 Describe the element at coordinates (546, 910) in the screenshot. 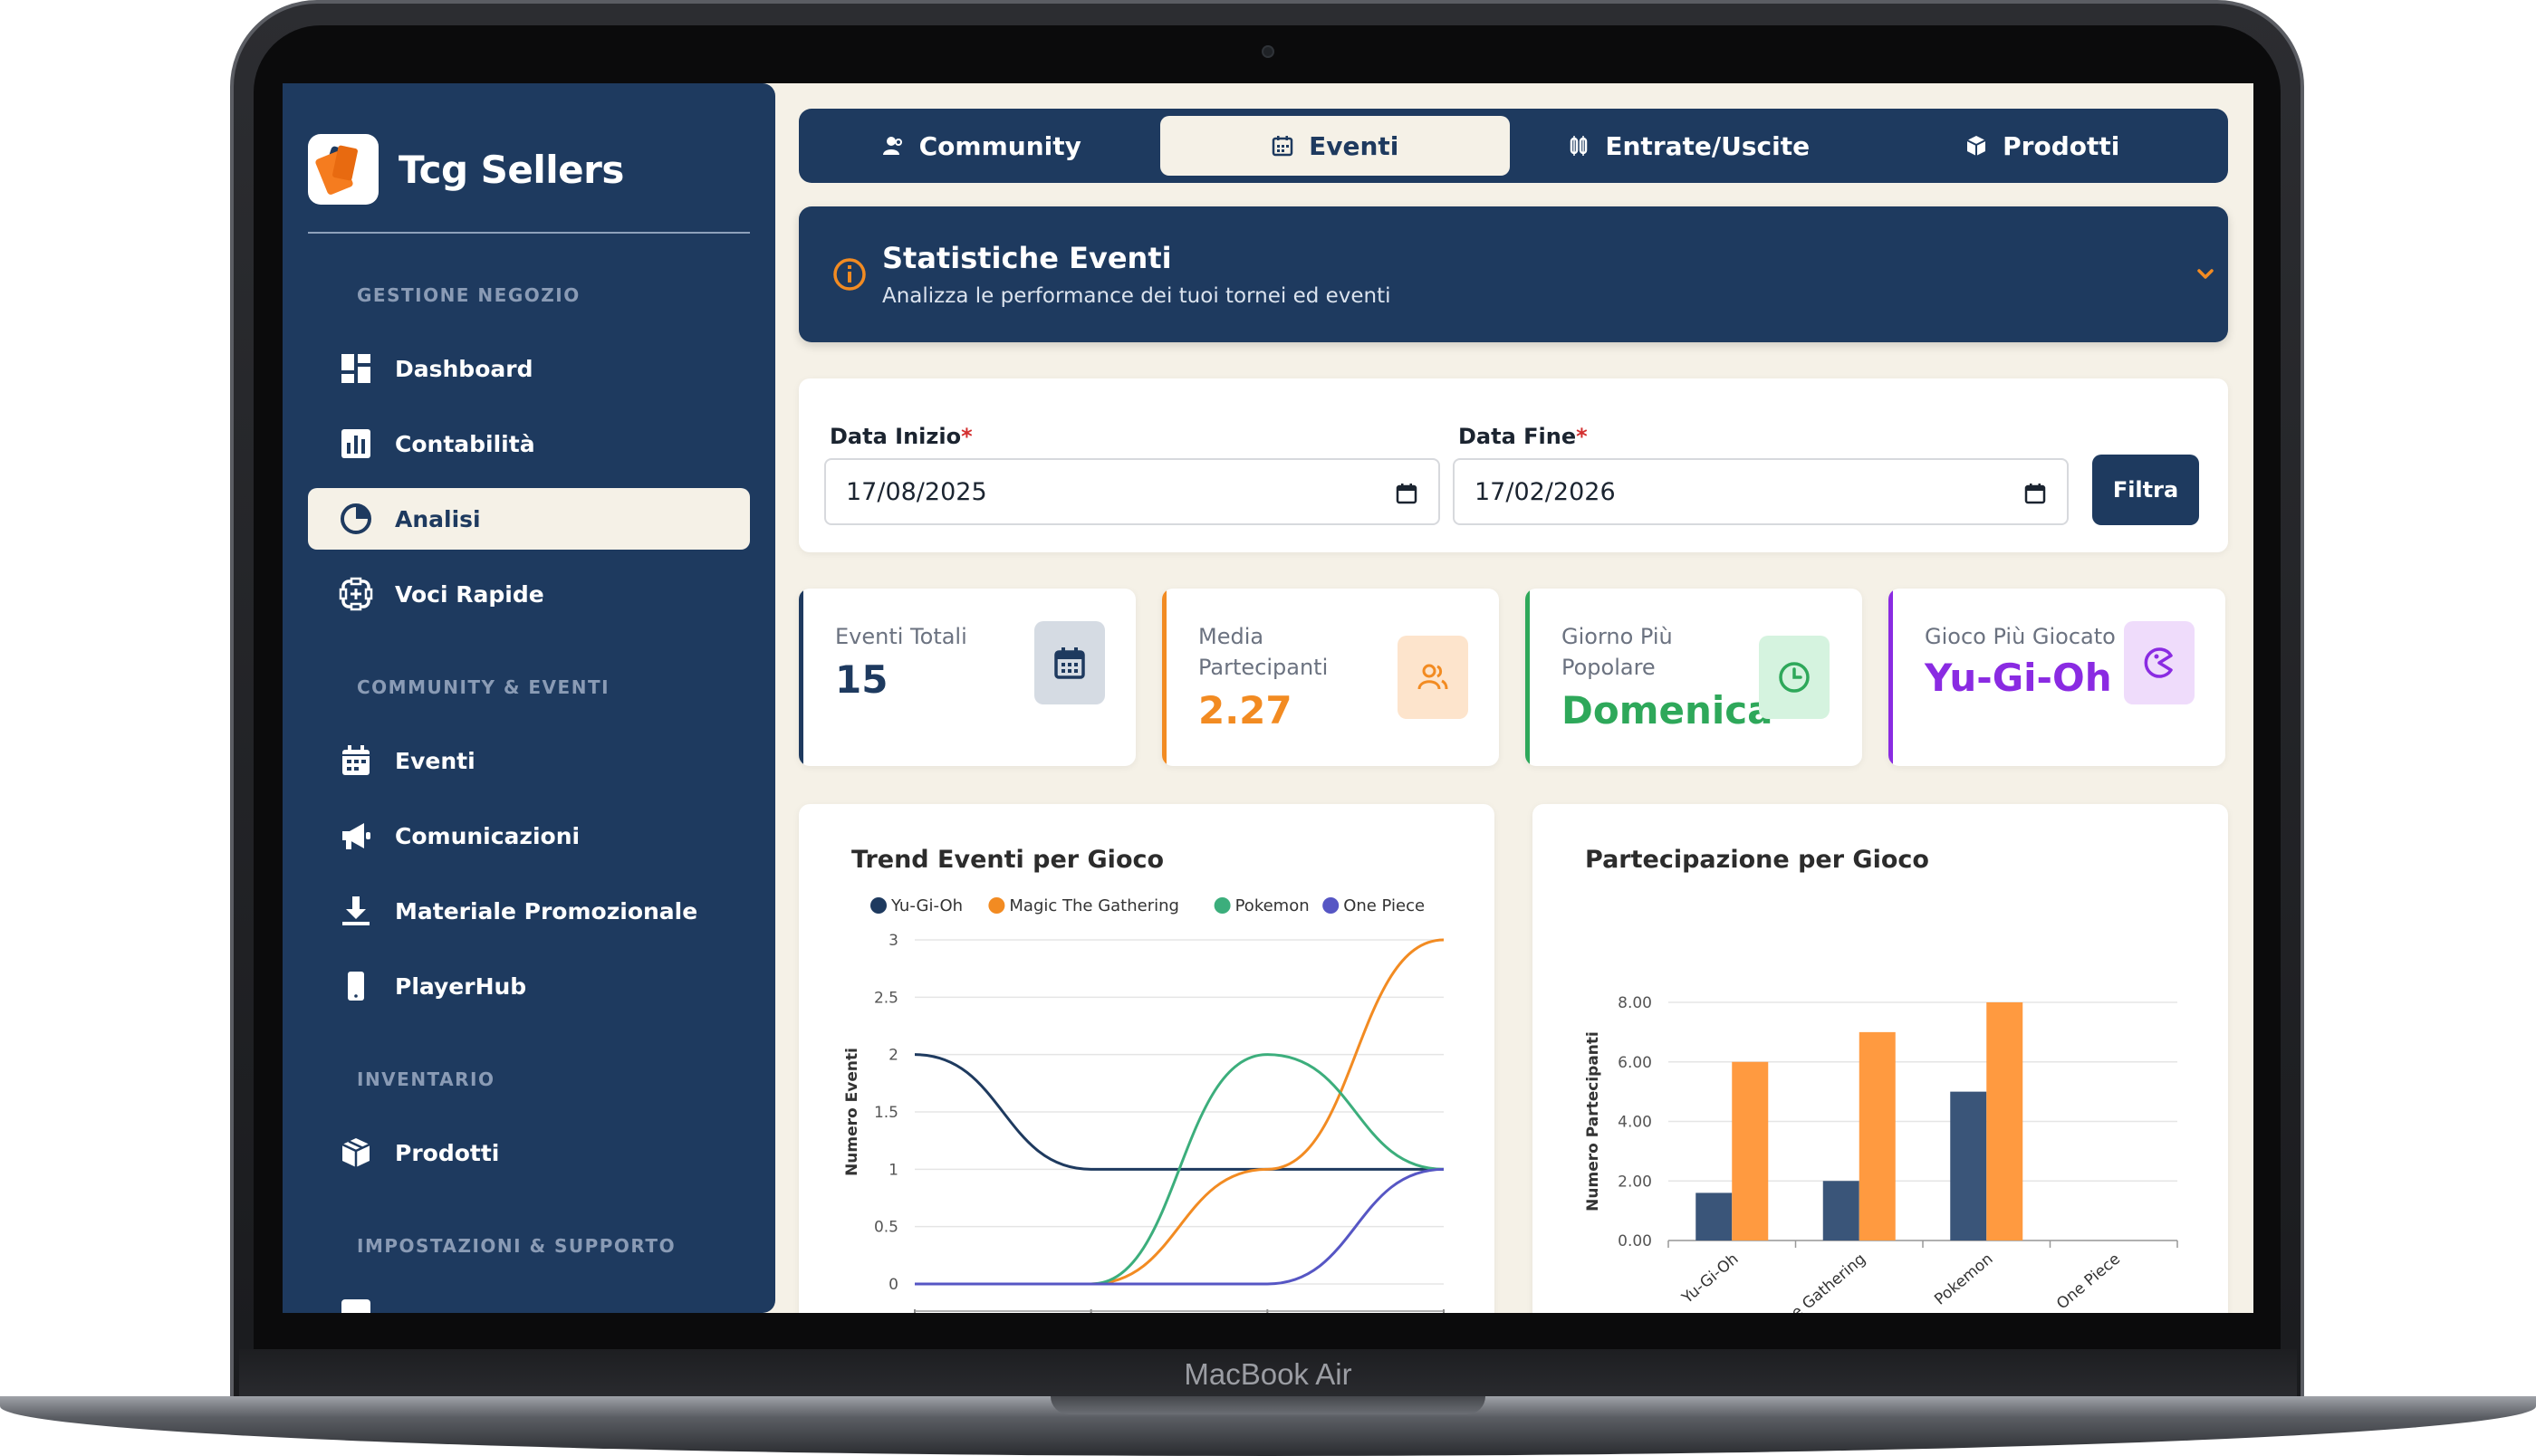

I see `sidebar-item-label: Materiale Promozionale` at that location.